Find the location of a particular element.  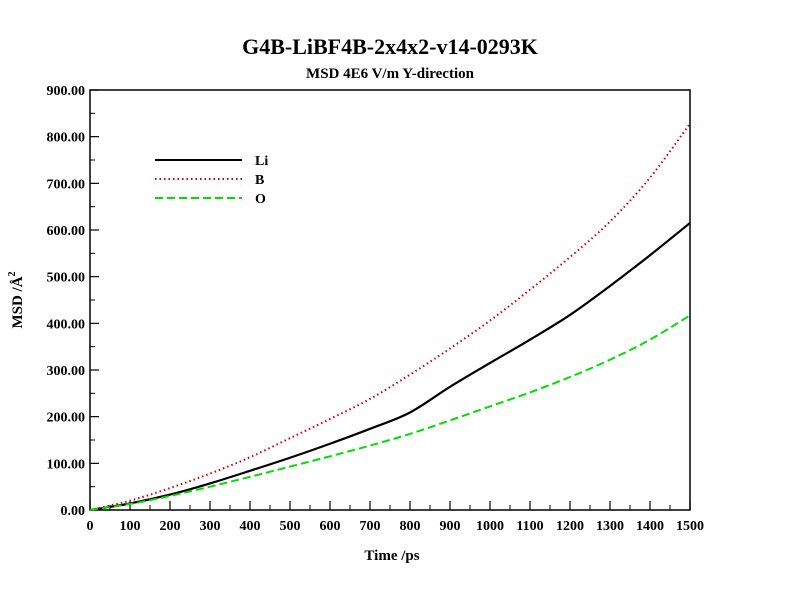

y-axis-label-group: MSD /Å2 is located at coordinates (16, 299).